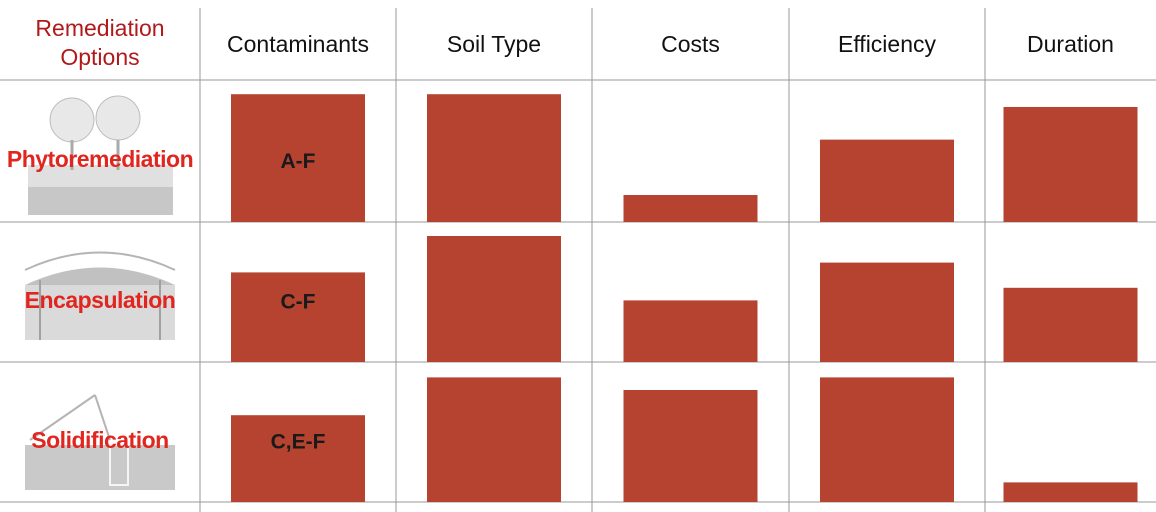 This screenshot has width=1156, height=512. Describe the element at coordinates (99, 28) in the screenshot. I see `corner-label: Remediation` at that location.